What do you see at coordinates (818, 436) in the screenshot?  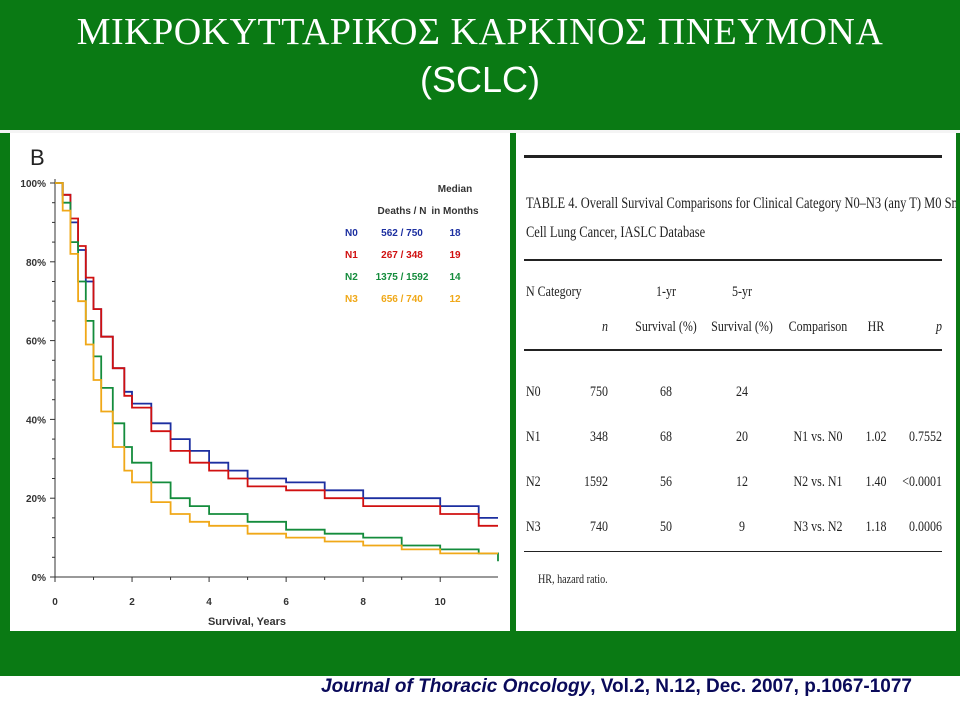 I see `table-cell: N1 vs. N0` at bounding box center [818, 436].